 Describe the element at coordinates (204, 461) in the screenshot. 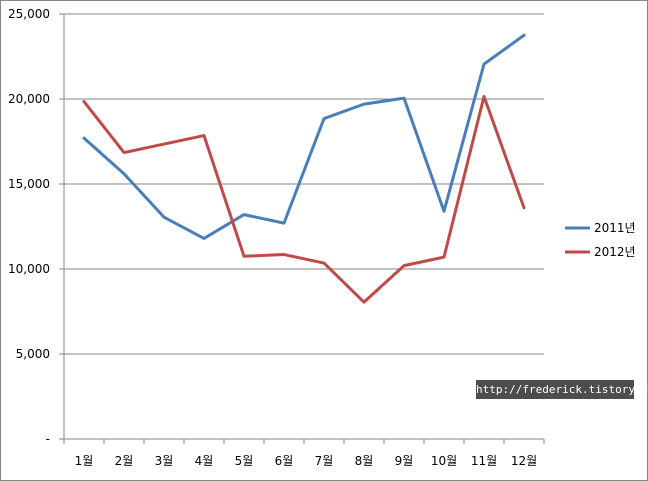

I see `x-tick-label: 4월` at that location.